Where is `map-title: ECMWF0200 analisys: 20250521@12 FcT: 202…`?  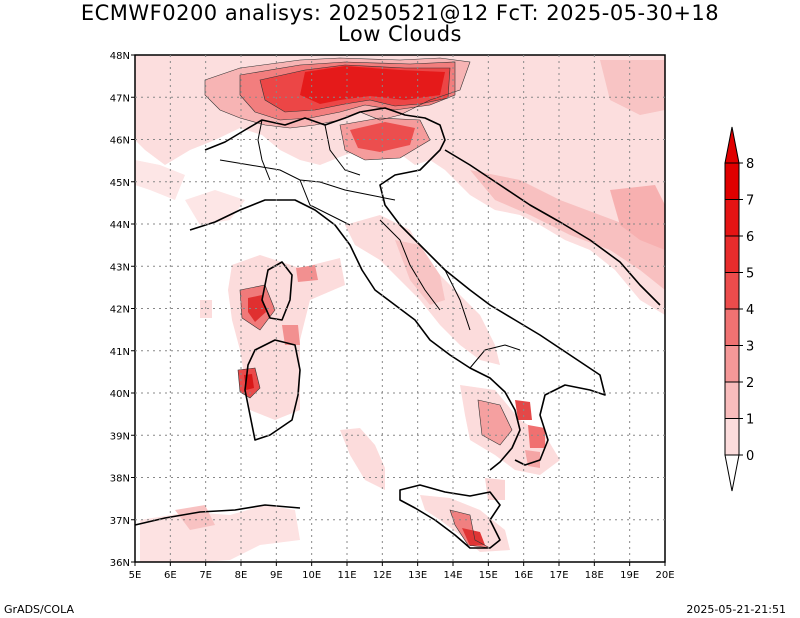
map-title: ECMWF0200 analisys: 20250521@12 FcT: 202… is located at coordinates (400, 13).